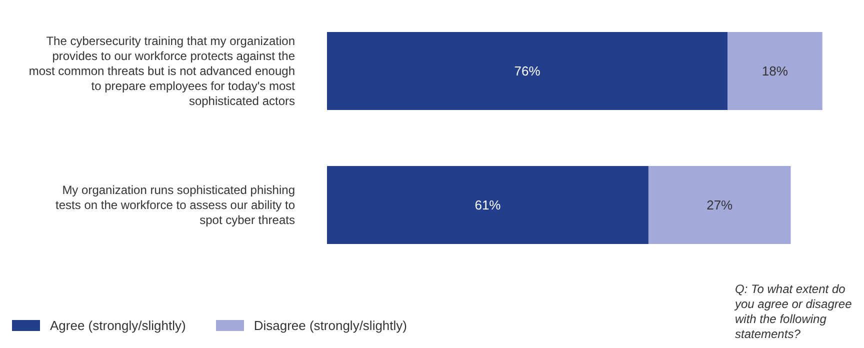 The image size is (864, 348). I want to click on data-label: 18%, so click(775, 71).